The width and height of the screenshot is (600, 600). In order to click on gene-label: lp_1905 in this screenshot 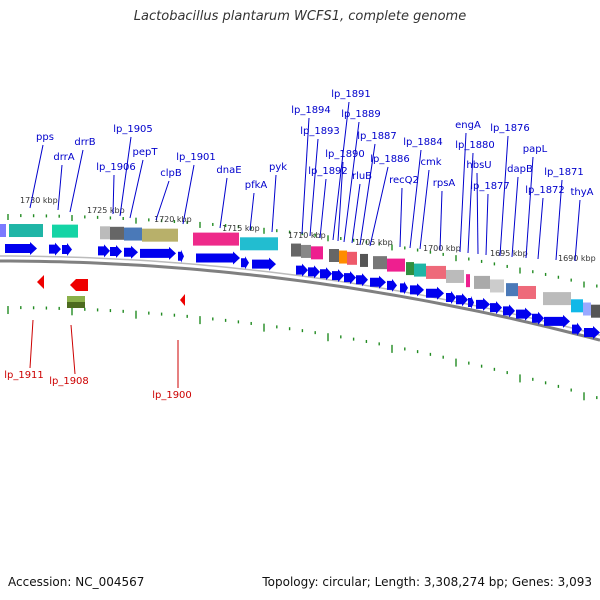, I will do `click(133, 129)`.